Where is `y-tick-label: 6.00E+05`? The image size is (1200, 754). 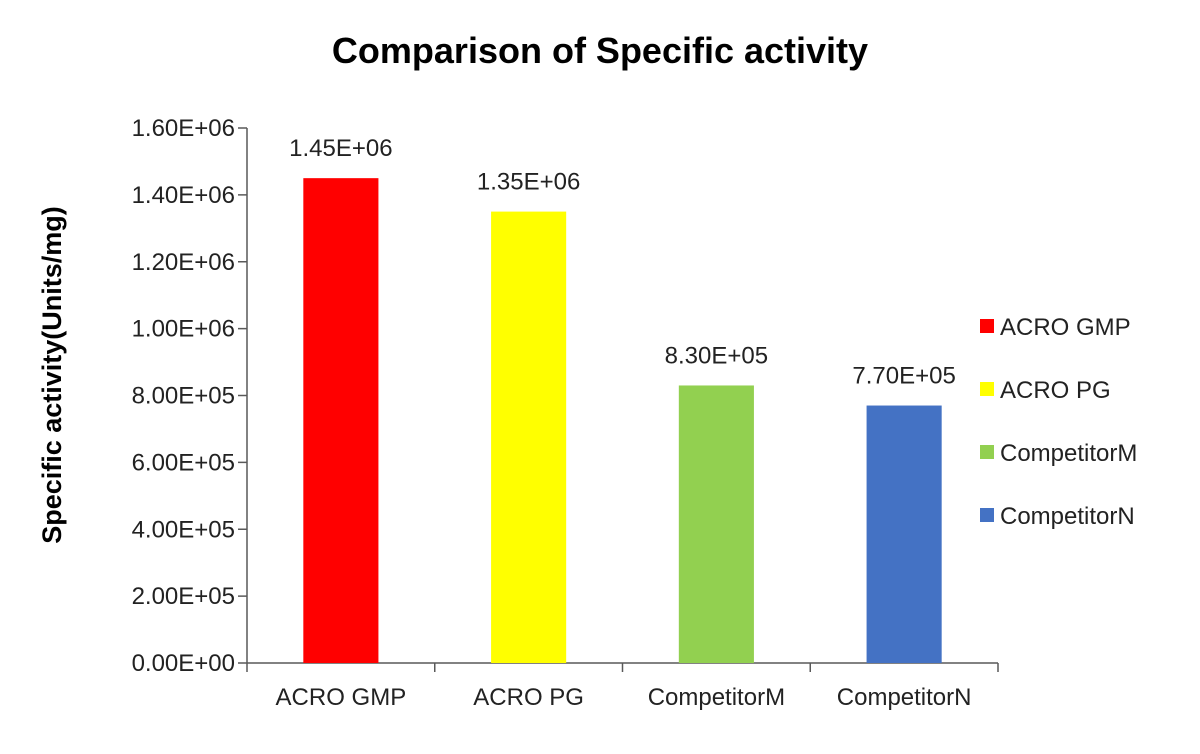 y-tick-label: 6.00E+05 is located at coordinates (183, 462).